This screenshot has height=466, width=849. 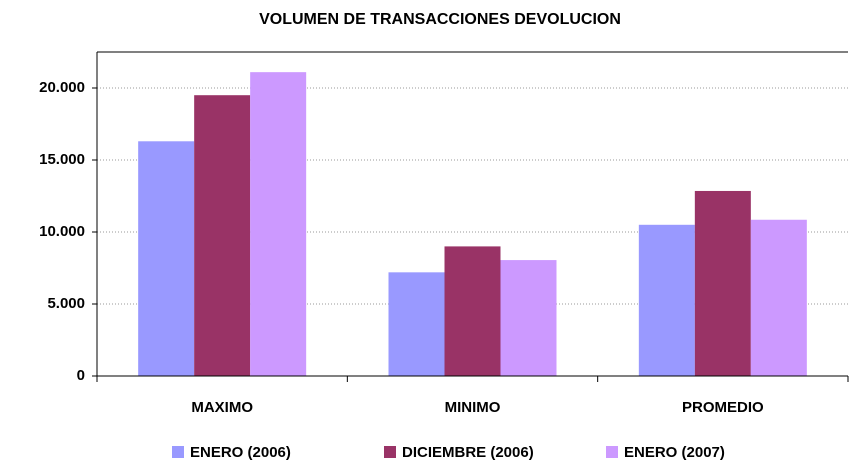 I want to click on y-tick-label: 15.000, so click(x=62, y=159).